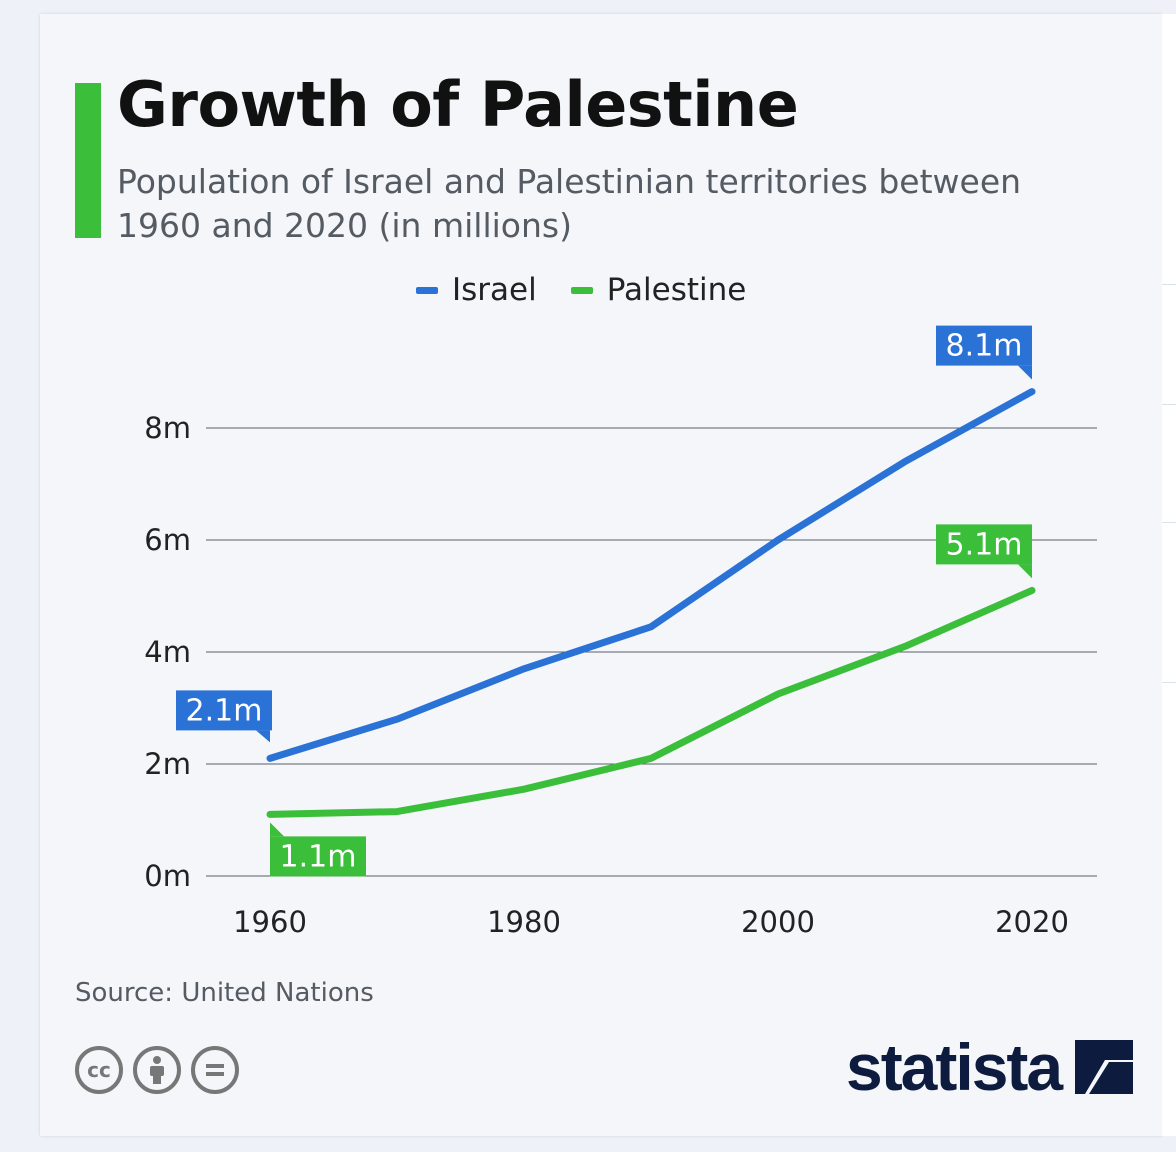 The height and width of the screenshot is (1152, 1176). What do you see at coordinates (167, 652) in the screenshot?
I see `y-tick-label: 4m` at bounding box center [167, 652].